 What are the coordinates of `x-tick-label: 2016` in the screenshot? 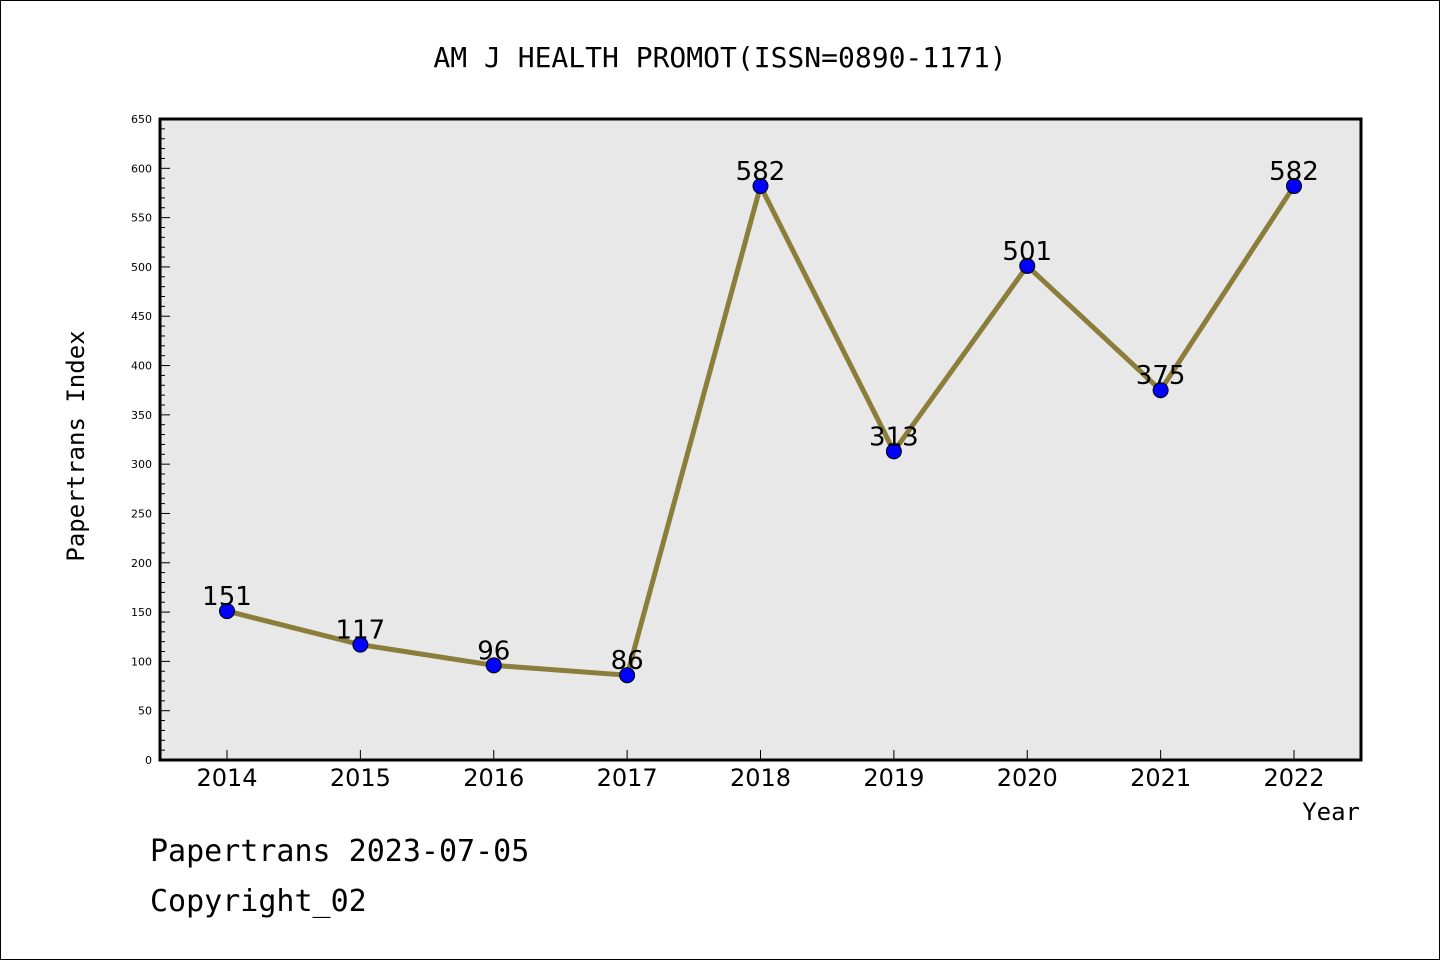 It's located at (493, 778).